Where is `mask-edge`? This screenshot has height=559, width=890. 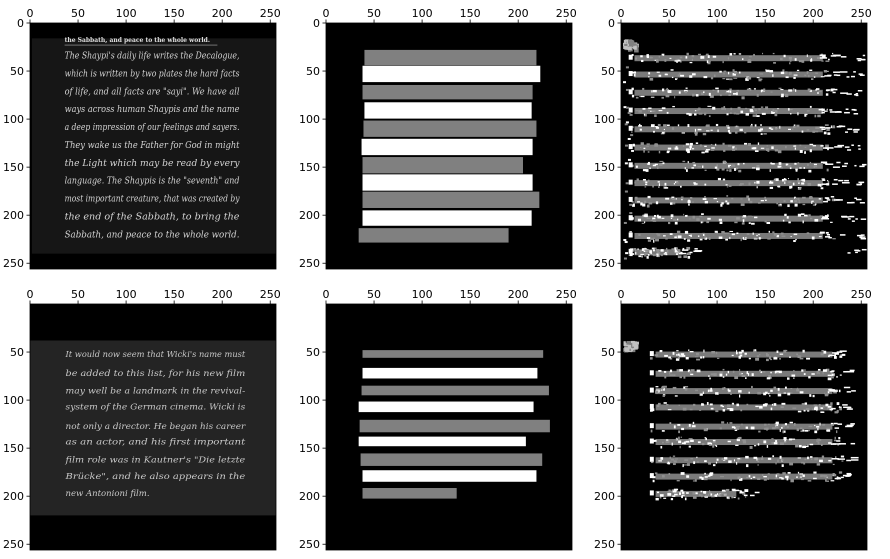 mask-edge is located at coordinates (631, 146).